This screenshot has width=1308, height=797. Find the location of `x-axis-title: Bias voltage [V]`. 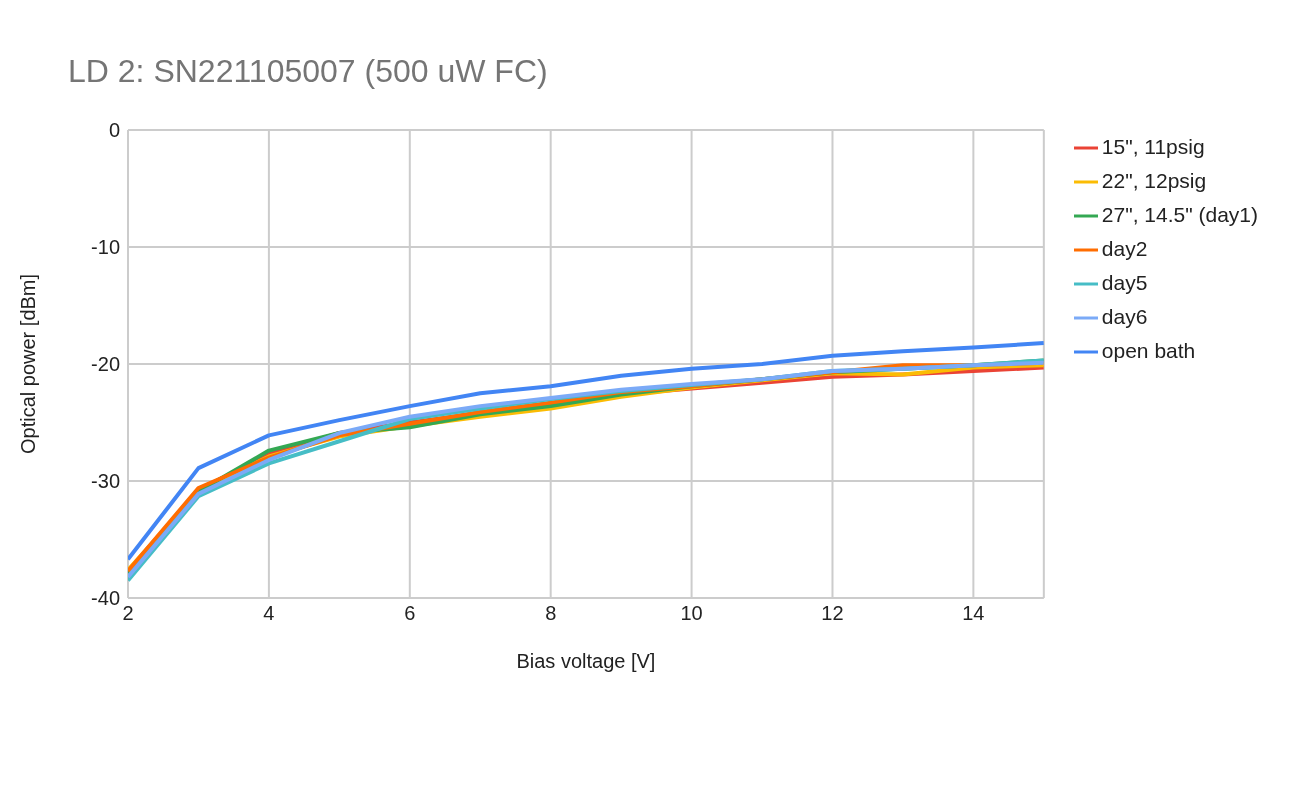

x-axis-title: Bias voltage [V] is located at coordinates (586, 661).